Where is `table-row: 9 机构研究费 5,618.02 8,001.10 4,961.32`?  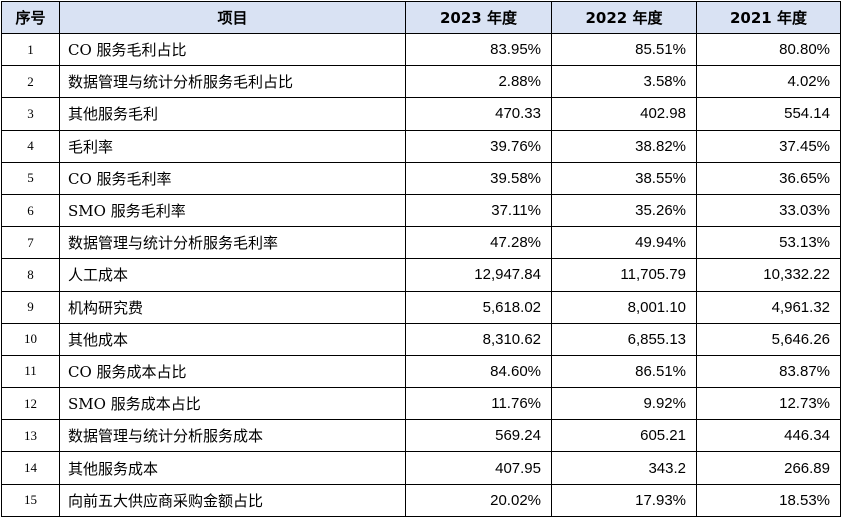
table-row: 9 机构研究费 5,618.02 8,001.10 4,961.32 is located at coordinates (421, 307).